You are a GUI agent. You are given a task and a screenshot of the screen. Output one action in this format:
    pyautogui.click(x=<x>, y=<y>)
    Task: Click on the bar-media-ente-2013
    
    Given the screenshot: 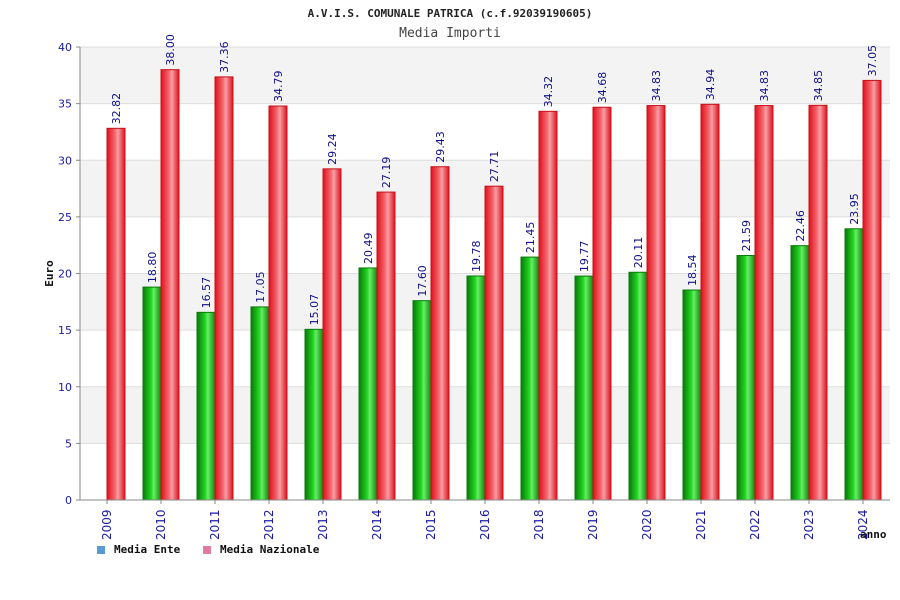 What is the action you would take?
    pyautogui.click(x=314, y=414)
    